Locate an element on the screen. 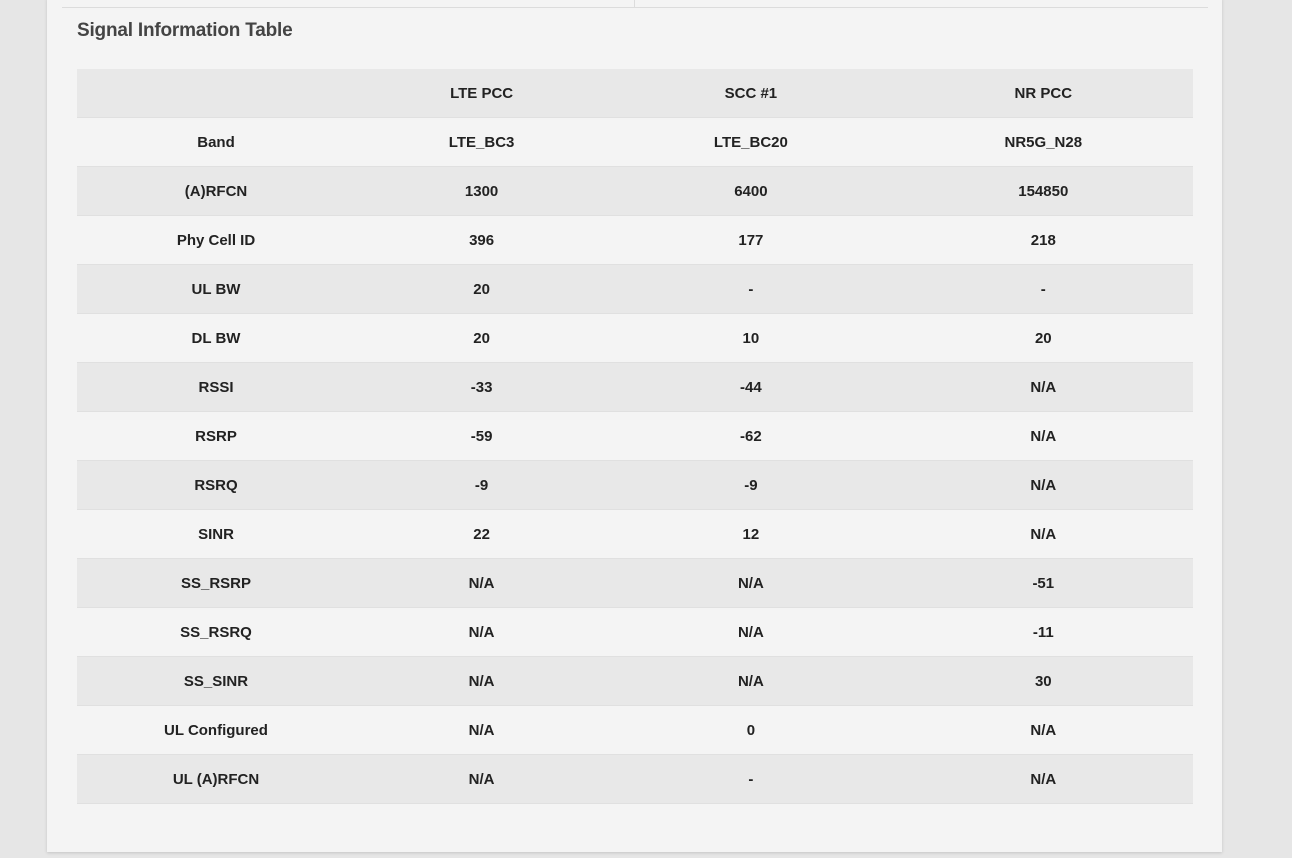 The width and height of the screenshot is (1292, 858). row-label: UL Configured is located at coordinates (216, 730).